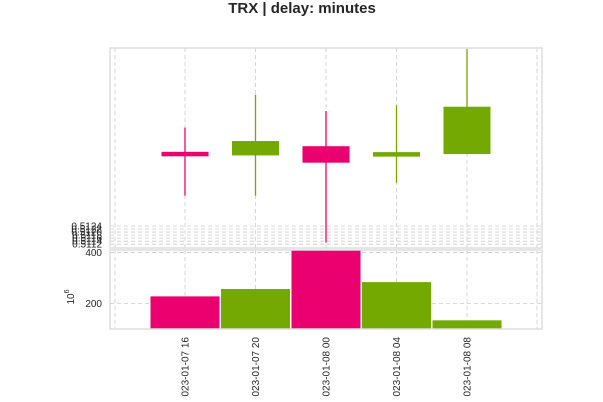 The image size is (603, 402). What do you see at coordinates (93, 279) in the screenshot?
I see `volume-axis-ticks: 200 400` at bounding box center [93, 279].